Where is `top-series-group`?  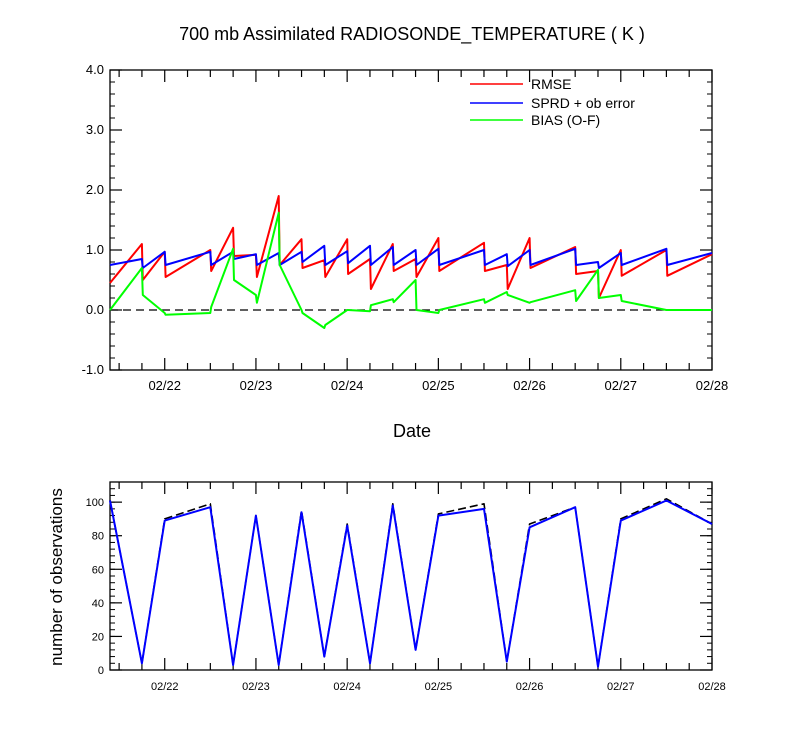 top-series-group is located at coordinates (411, 262).